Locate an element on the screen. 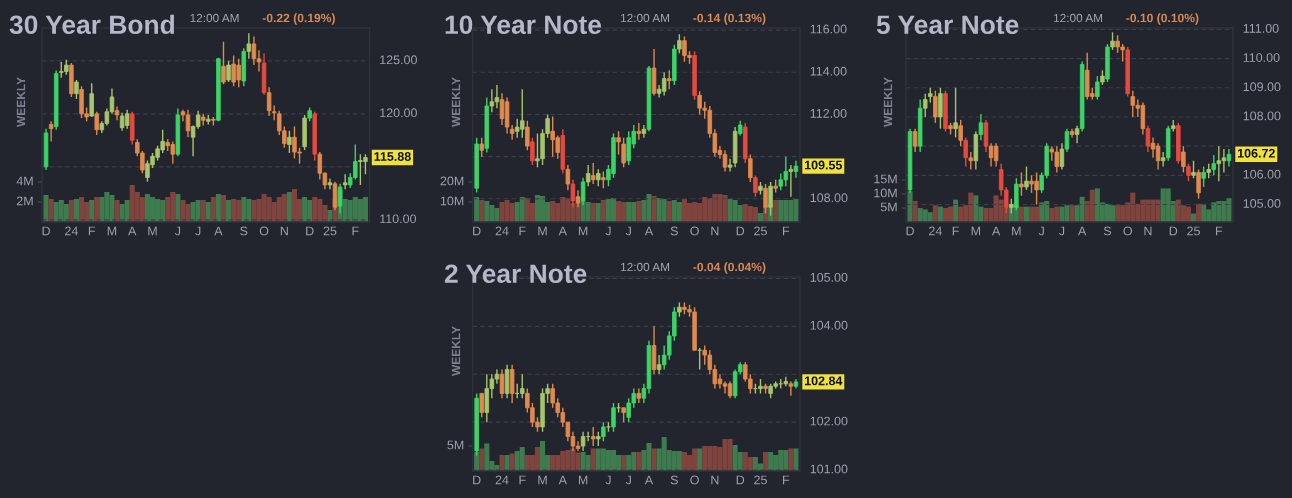 This screenshot has width=1292, height=498. y2-tick-label: 4M is located at coordinates (24, 181).